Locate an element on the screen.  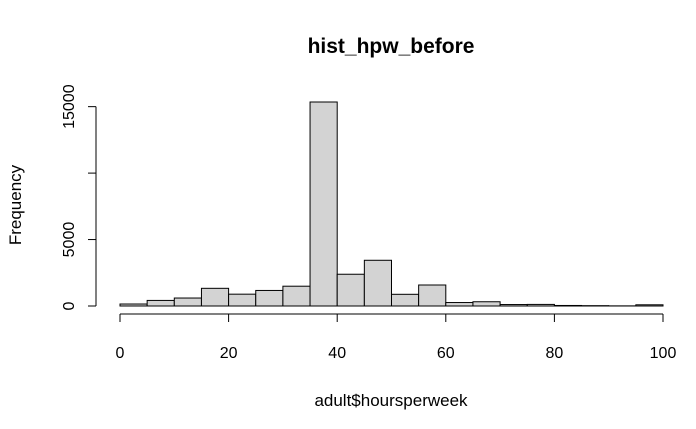
y-axis-label: Frequency is located at coordinates (15, 204).